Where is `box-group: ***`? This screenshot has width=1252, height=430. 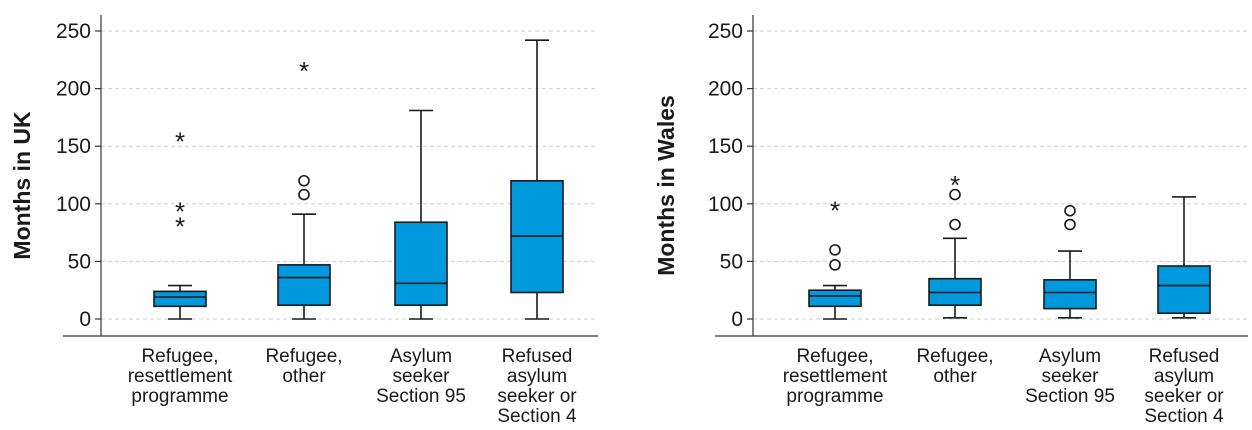
box-group: *** is located at coordinates (180, 223).